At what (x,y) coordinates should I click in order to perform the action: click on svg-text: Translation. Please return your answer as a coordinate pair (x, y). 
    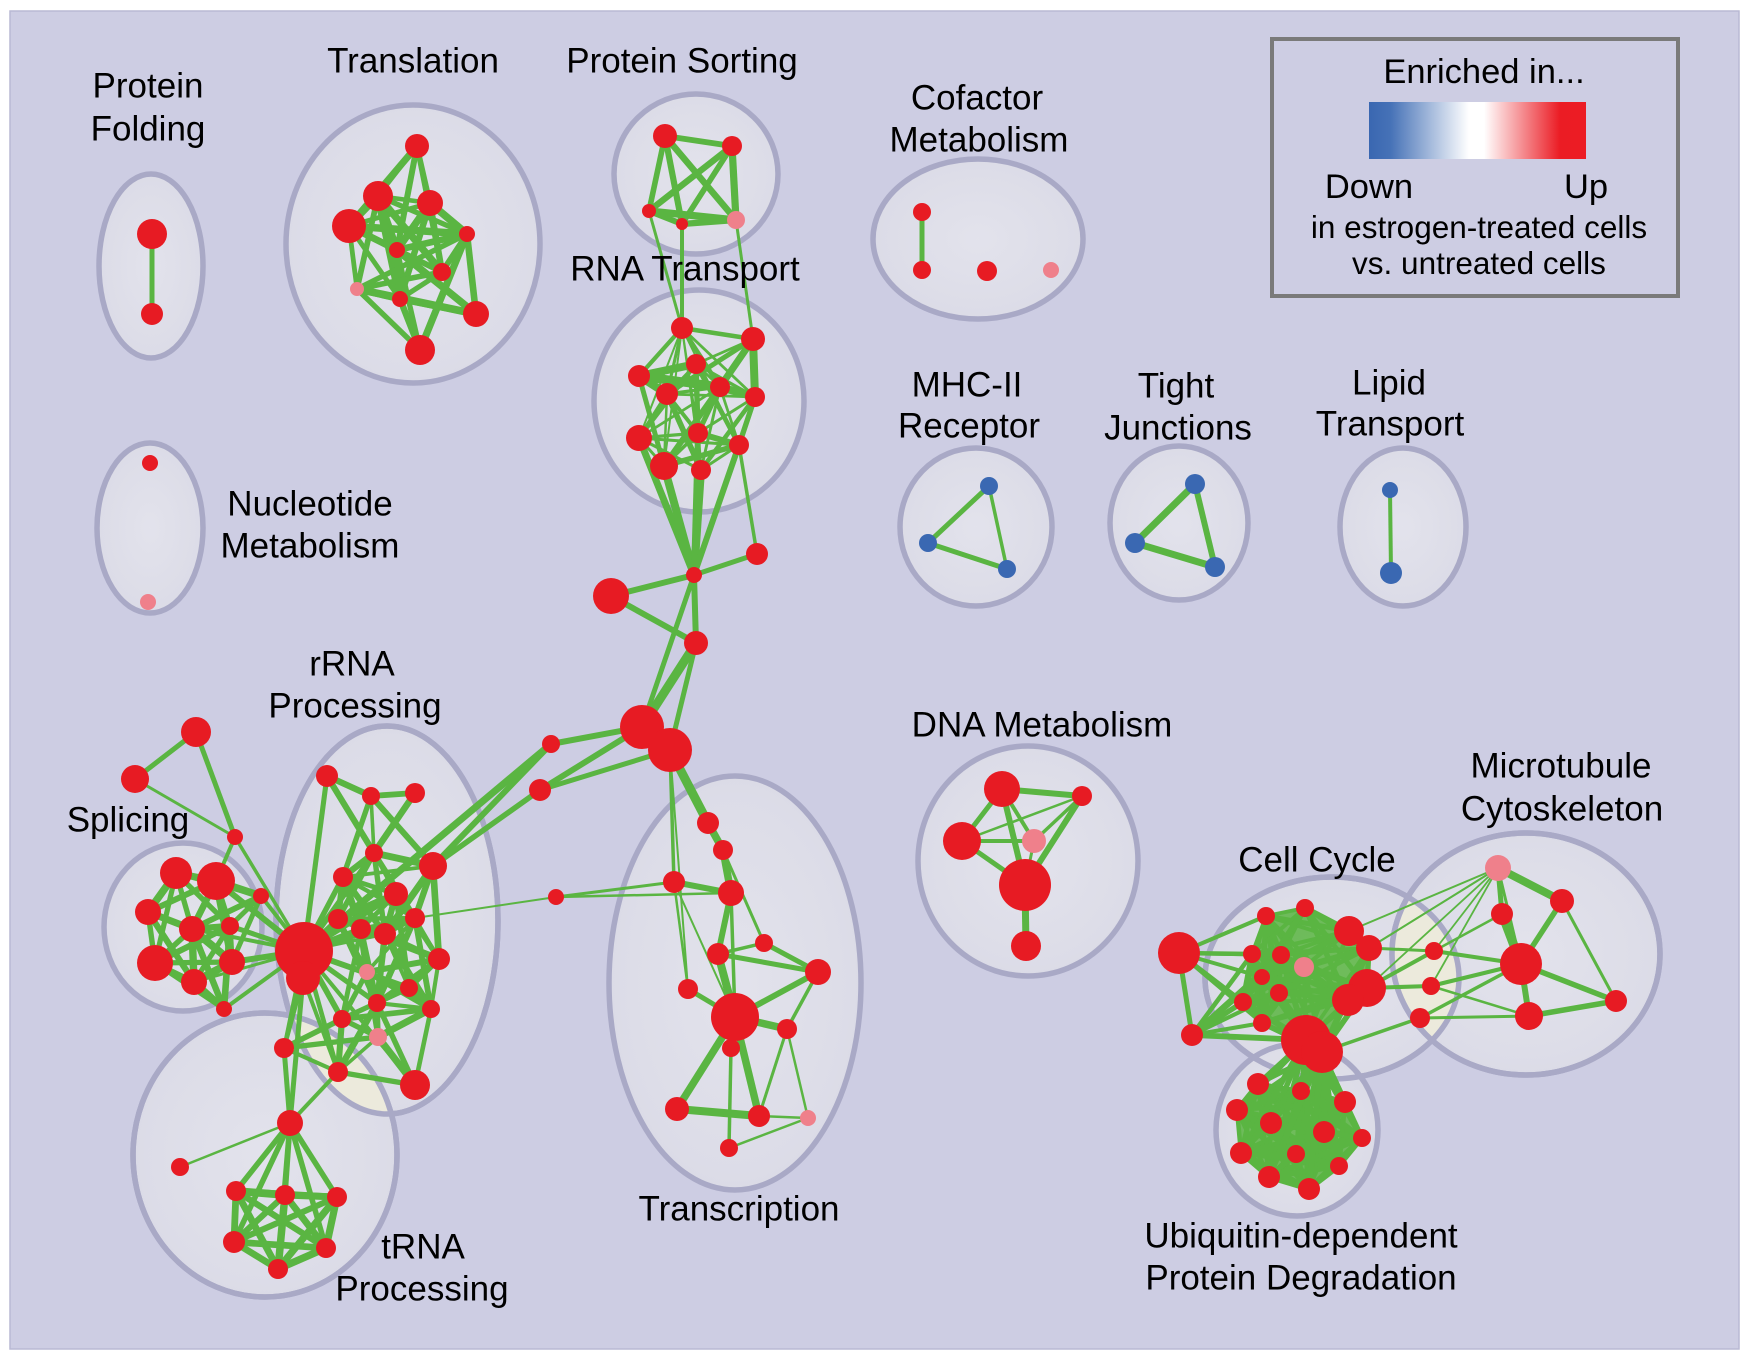
    Looking at the image, I should click on (413, 60).